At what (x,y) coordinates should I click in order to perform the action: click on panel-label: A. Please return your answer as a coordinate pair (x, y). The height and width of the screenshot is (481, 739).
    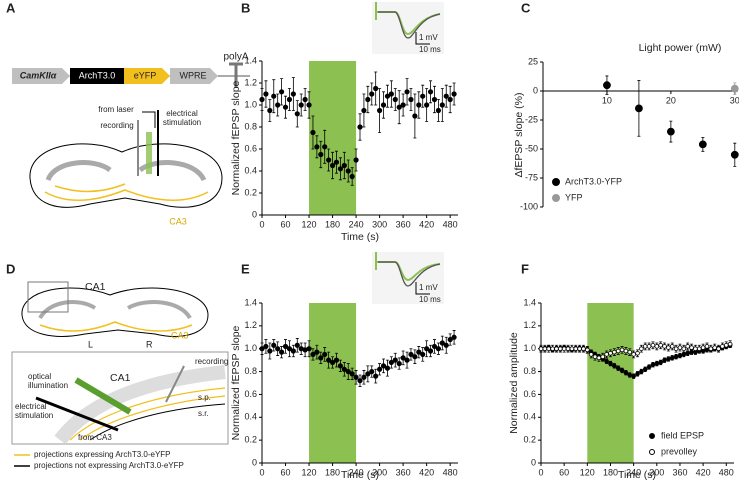
    Looking at the image, I should click on (11, 7).